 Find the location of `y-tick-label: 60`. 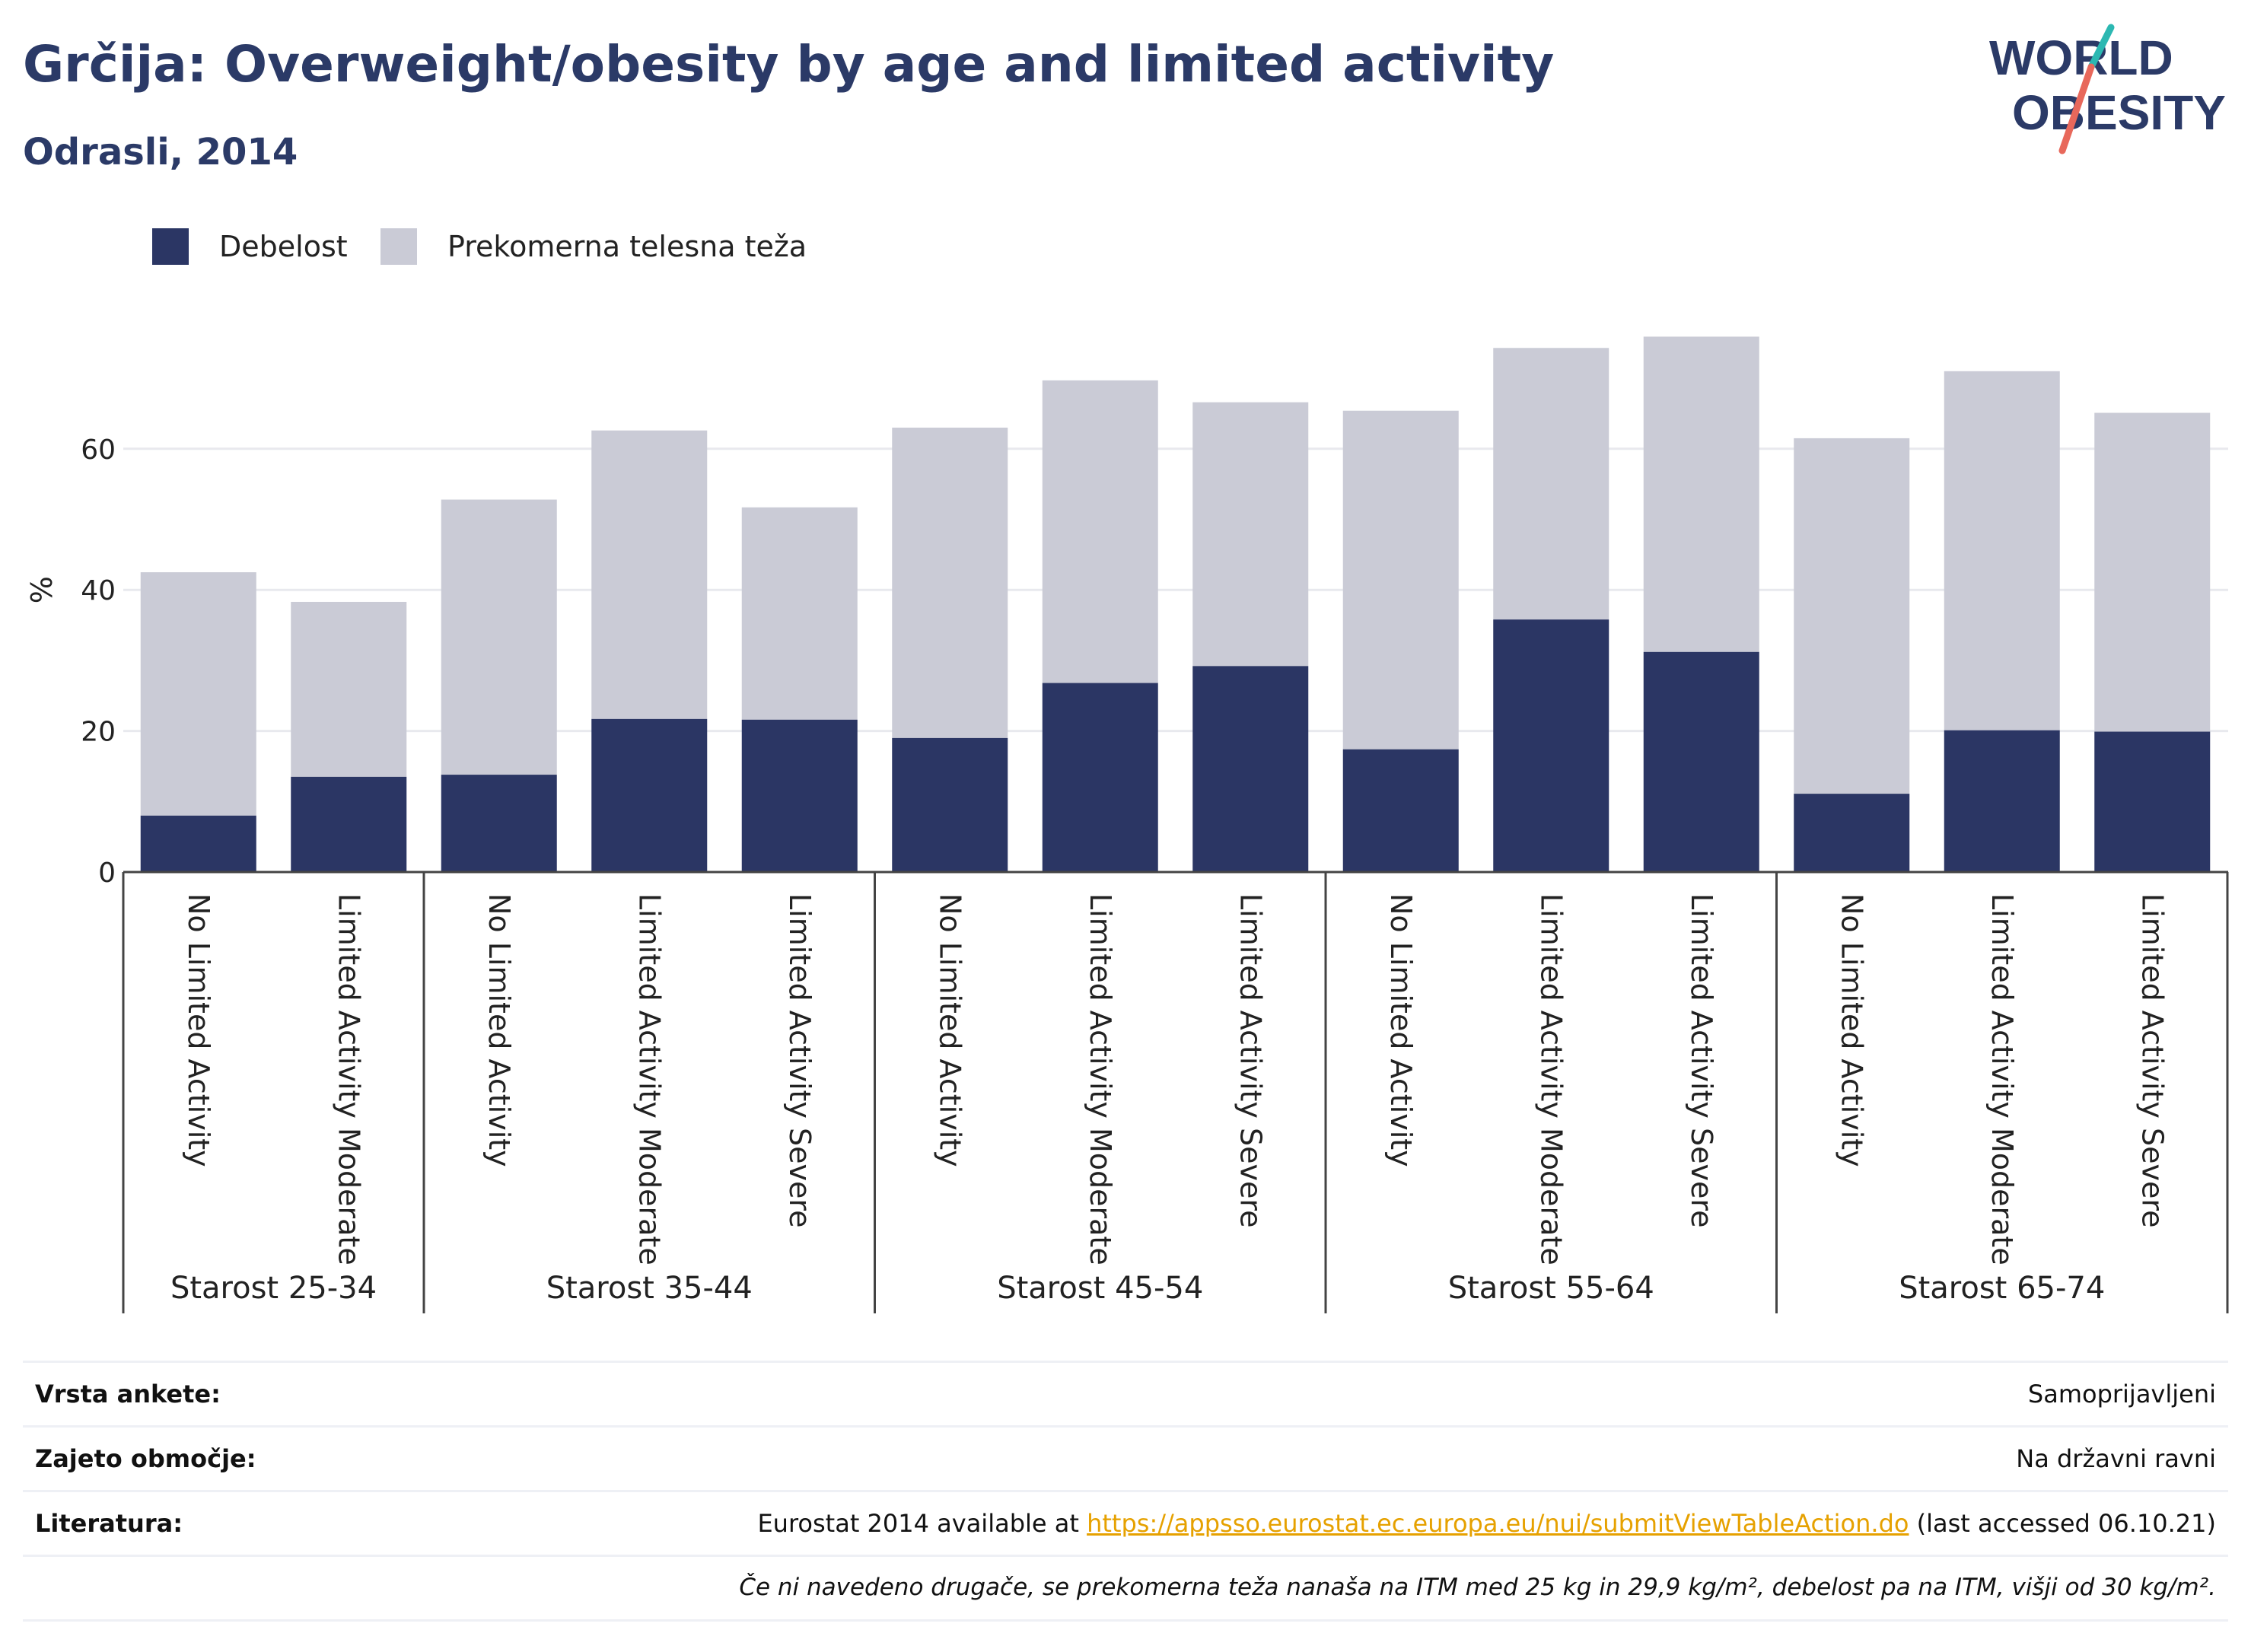

y-tick-label: 60 is located at coordinates (98, 450).